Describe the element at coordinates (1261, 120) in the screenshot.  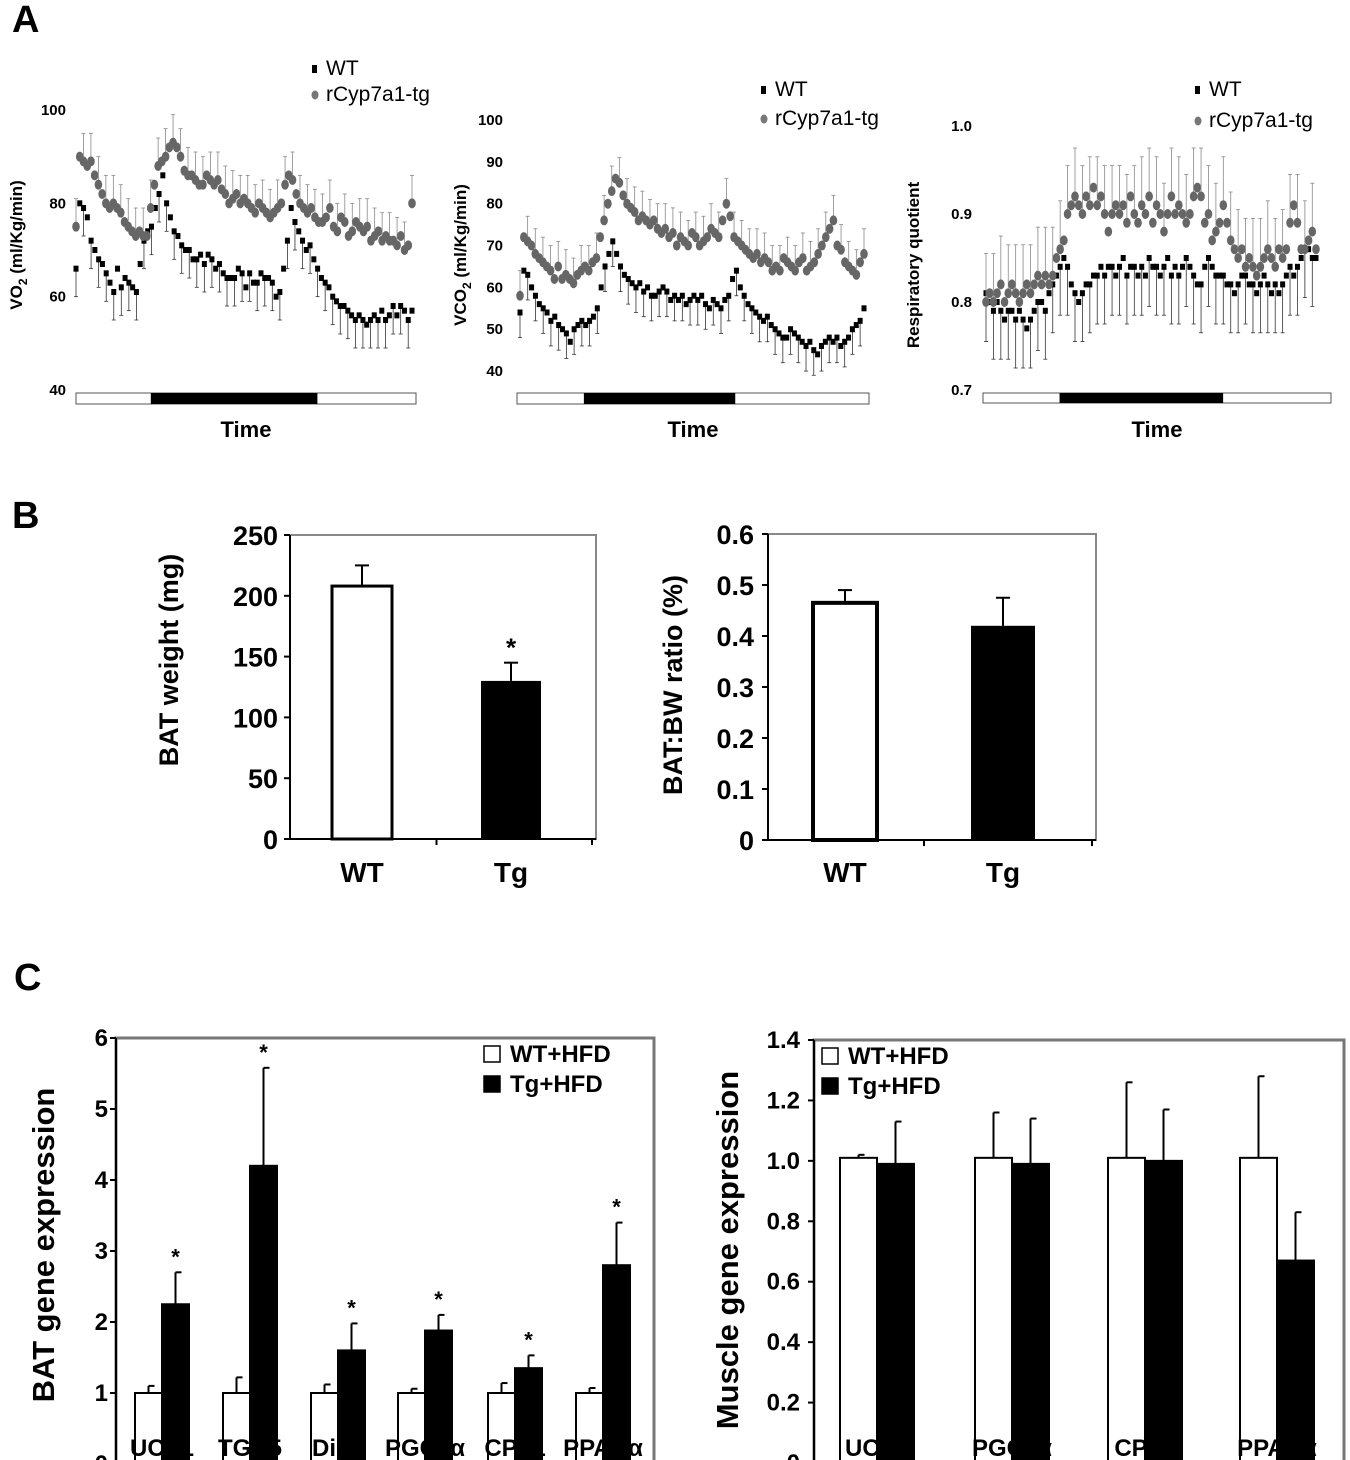
I see `legend-label: rCyp7a1-tg` at that location.